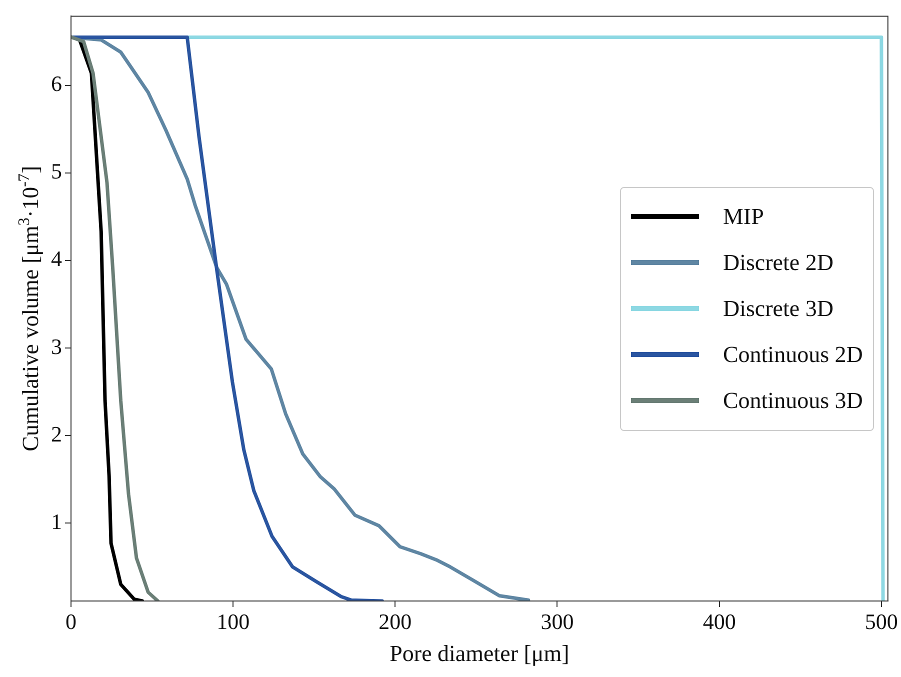 This screenshot has width=901, height=677. I want to click on y-tick-label: 3, so click(56, 346).